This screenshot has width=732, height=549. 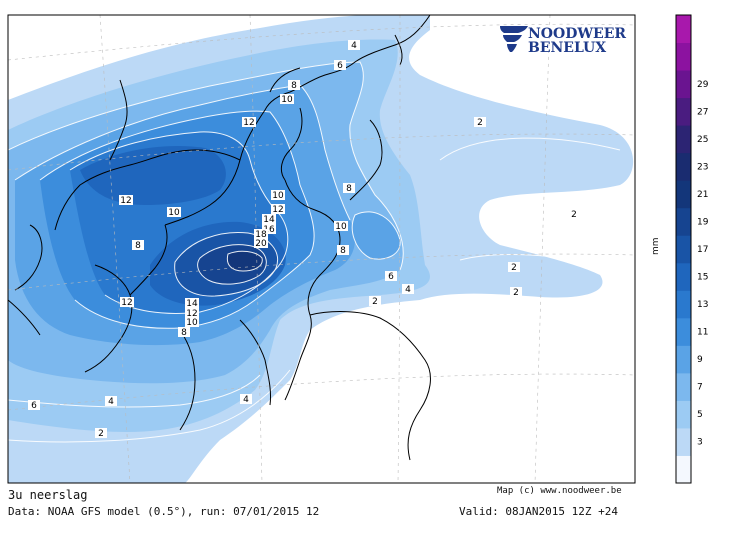 I want to click on colorbar-tick-label: 19, so click(x=703, y=222).